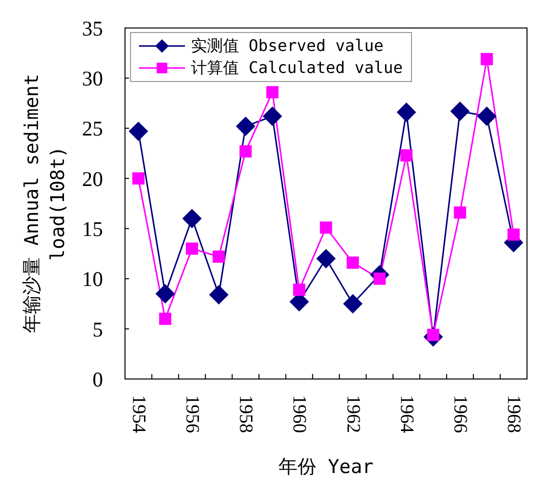 Image resolution: width=543 pixels, height=483 pixels. Describe the element at coordinates (92, 279) in the screenshot. I see `y-tick-label: 10` at that location.